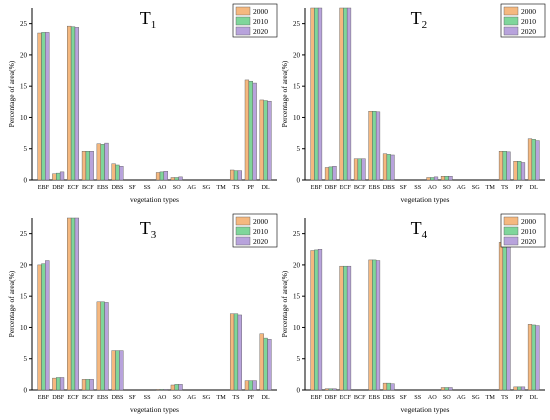 The image size is (550, 420). Describe the element at coordinates (425, 235) in the screenshot. I see `panel-title-subscript: 4` at that location.